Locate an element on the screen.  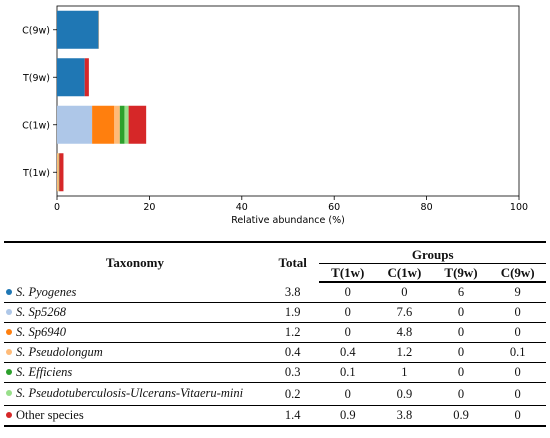
x-tick-label: 20 is located at coordinates (149, 207).